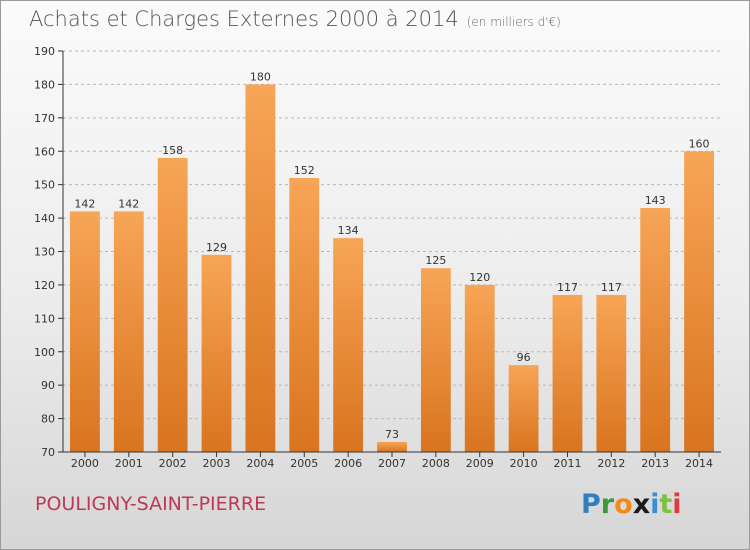 The height and width of the screenshot is (550, 750). What do you see at coordinates (655, 330) in the screenshot?
I see `bar-2013` at bounding box center [655, 330].